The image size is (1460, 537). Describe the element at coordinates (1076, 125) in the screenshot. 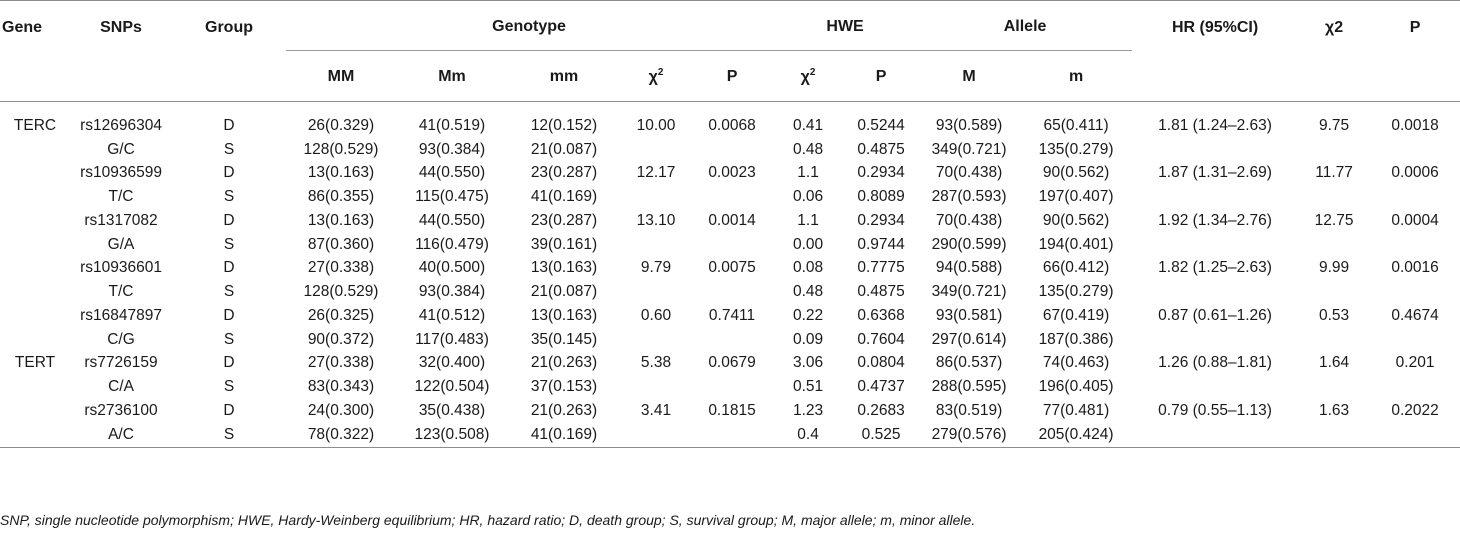

I see `cell-m: 65(0.411)` at that location.